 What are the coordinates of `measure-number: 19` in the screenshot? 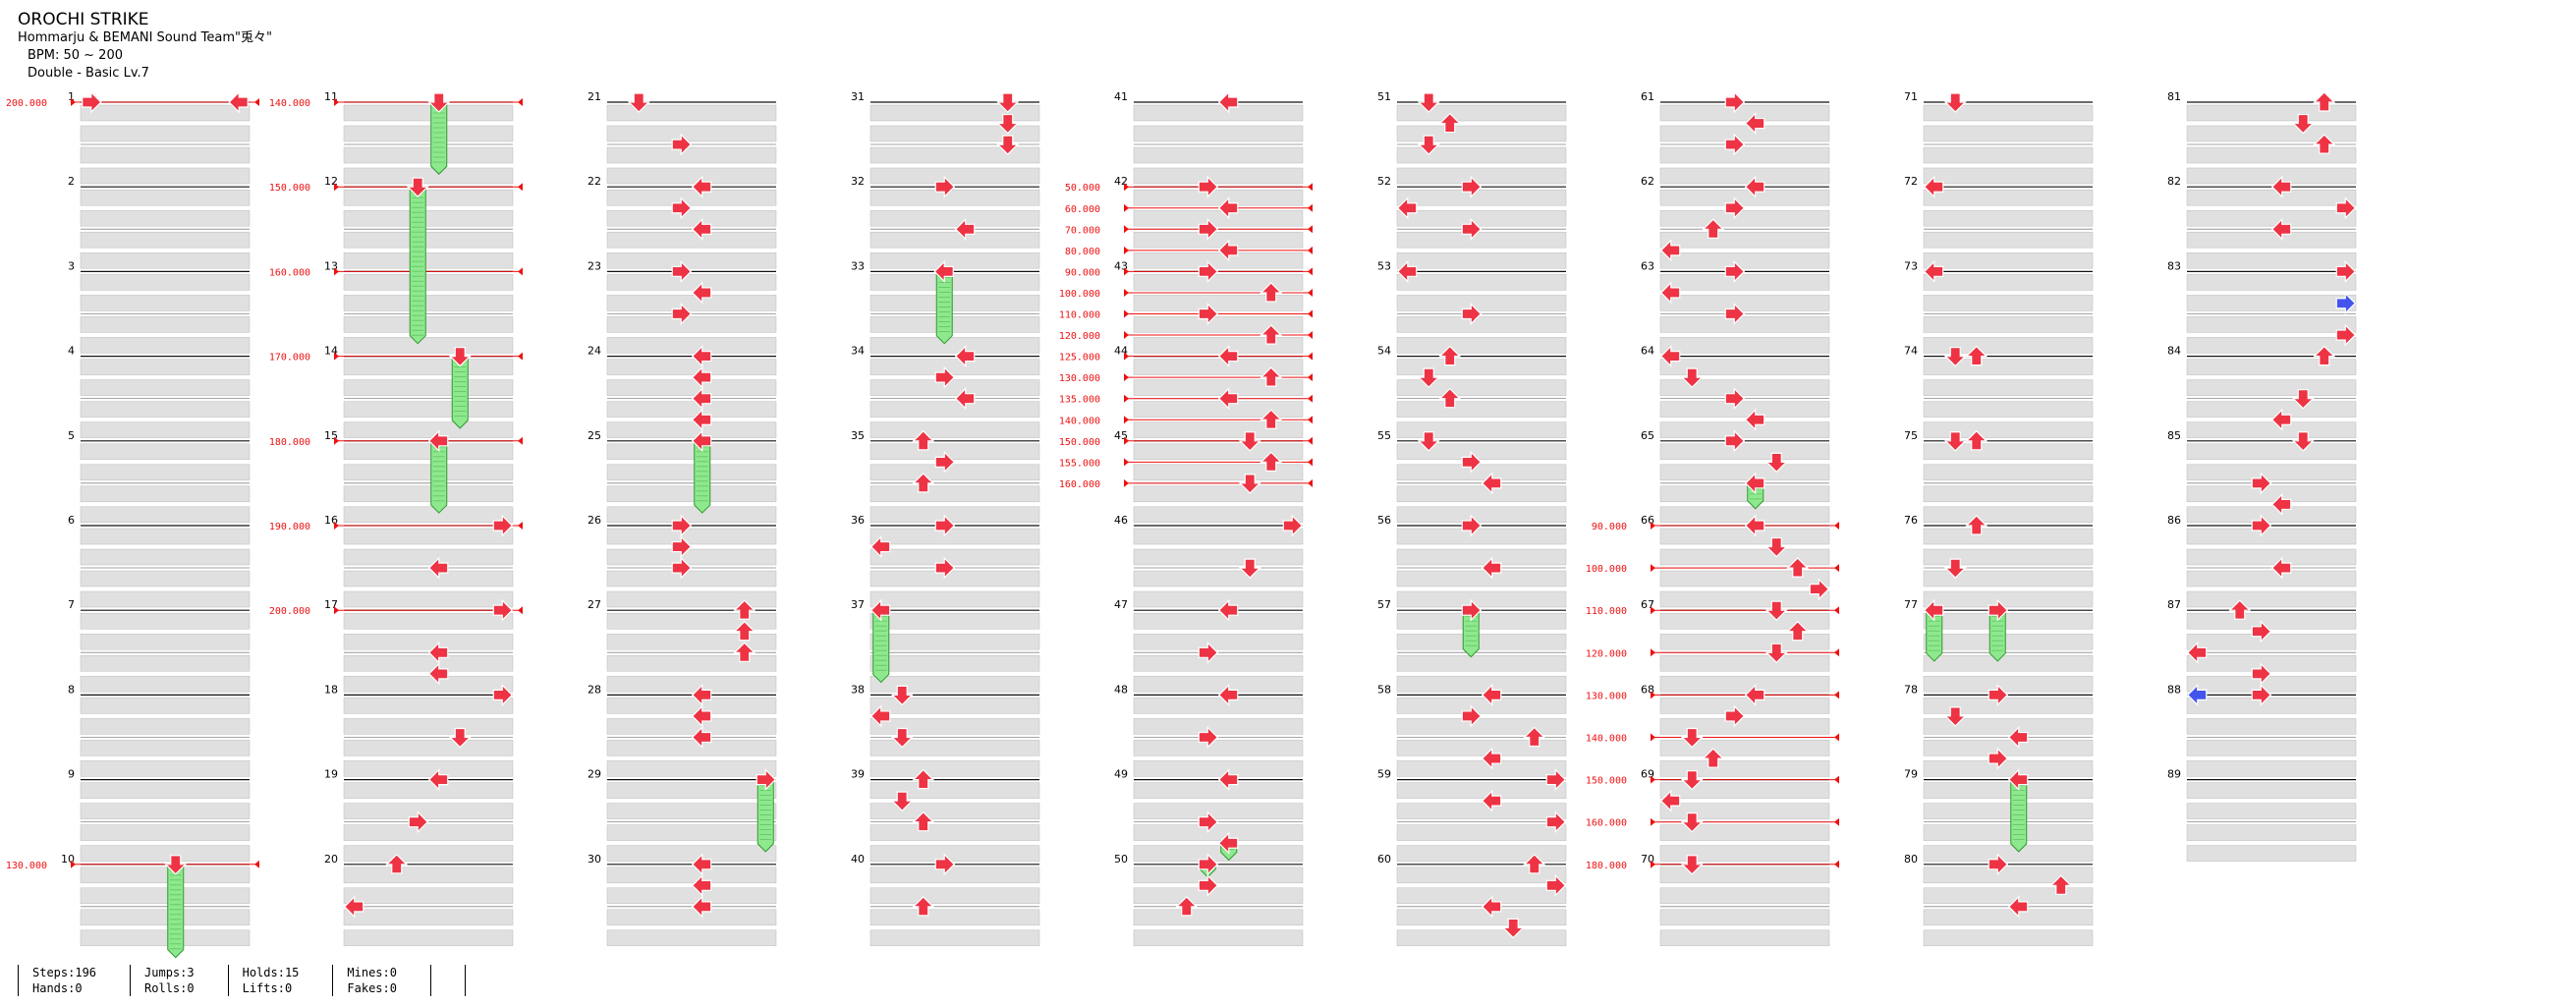 It's located at (331, 774).